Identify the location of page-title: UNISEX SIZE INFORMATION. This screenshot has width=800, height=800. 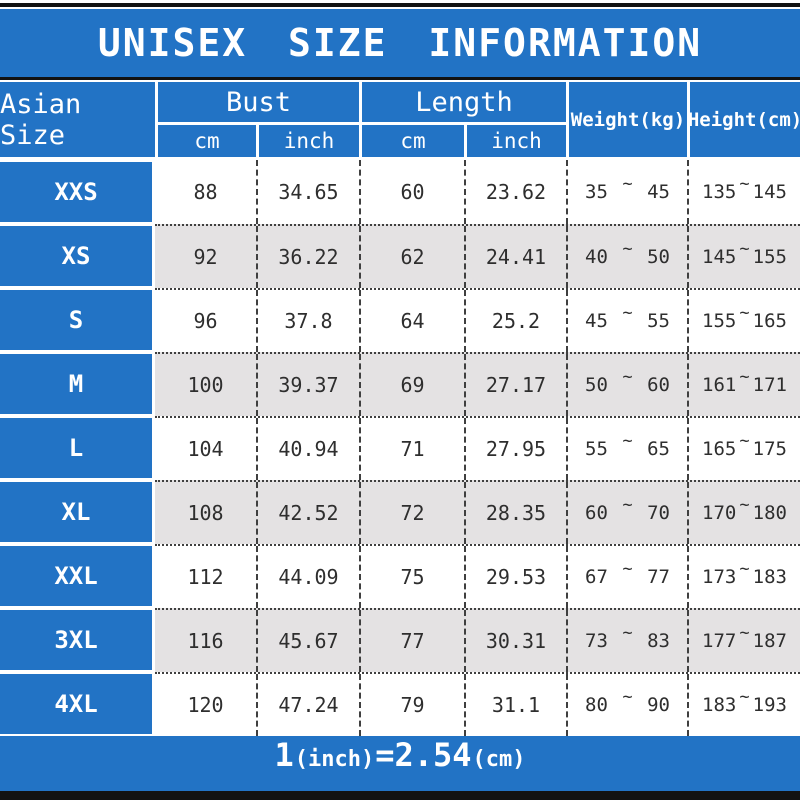
(400, 43).